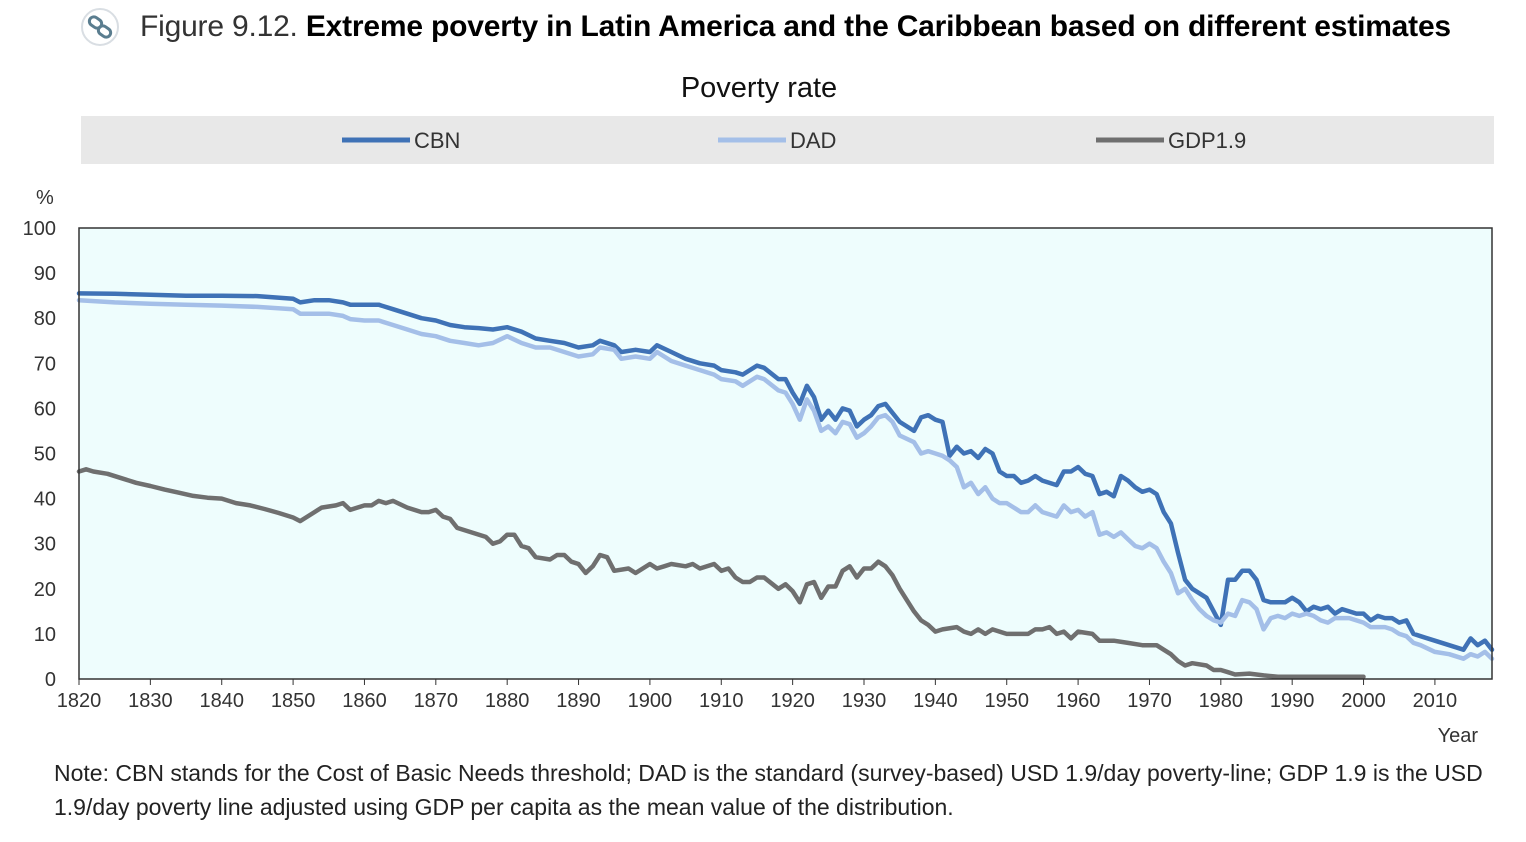  Describe the element at coordinates (1207, 140) in the screenshot. I see `legend-label-gdp1-9: GDP1.9` at that location.